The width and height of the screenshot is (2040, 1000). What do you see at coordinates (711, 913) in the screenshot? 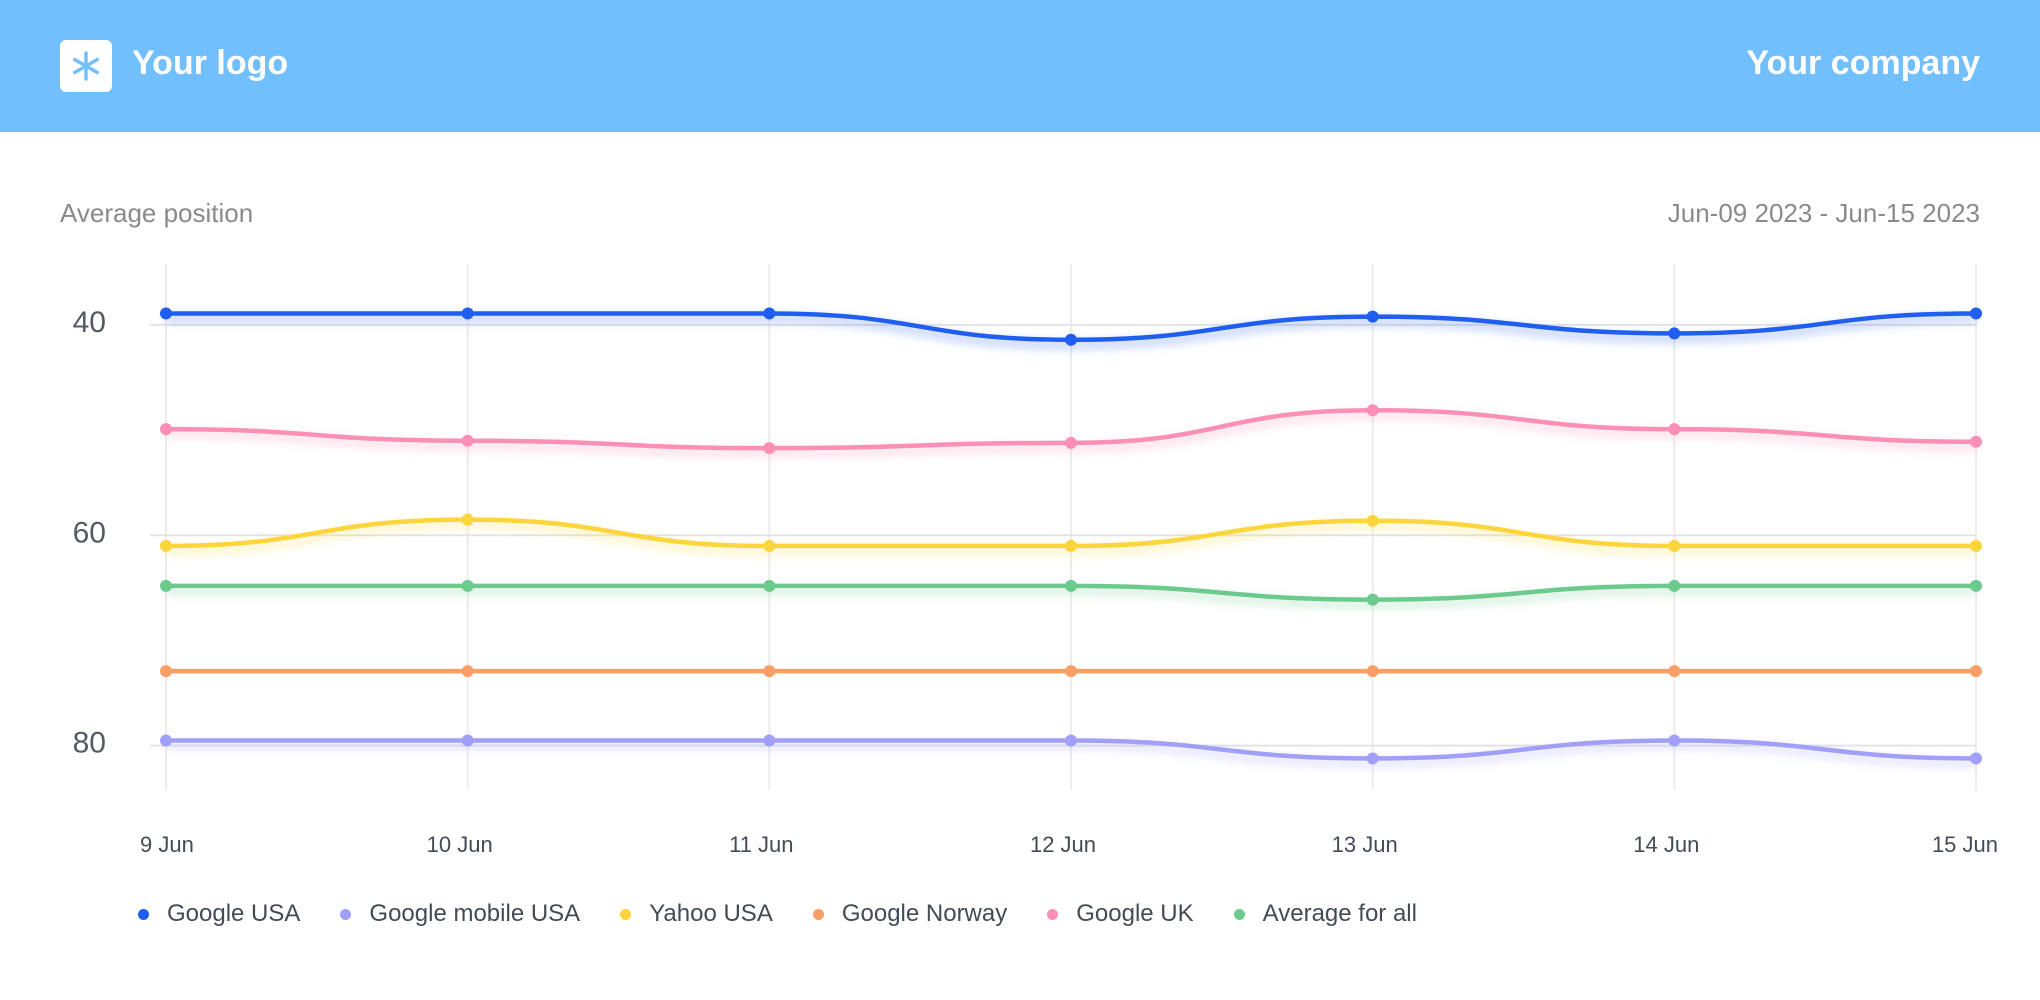
I see `legend-label: Yahoo USA` at bounding box center [711, 913].